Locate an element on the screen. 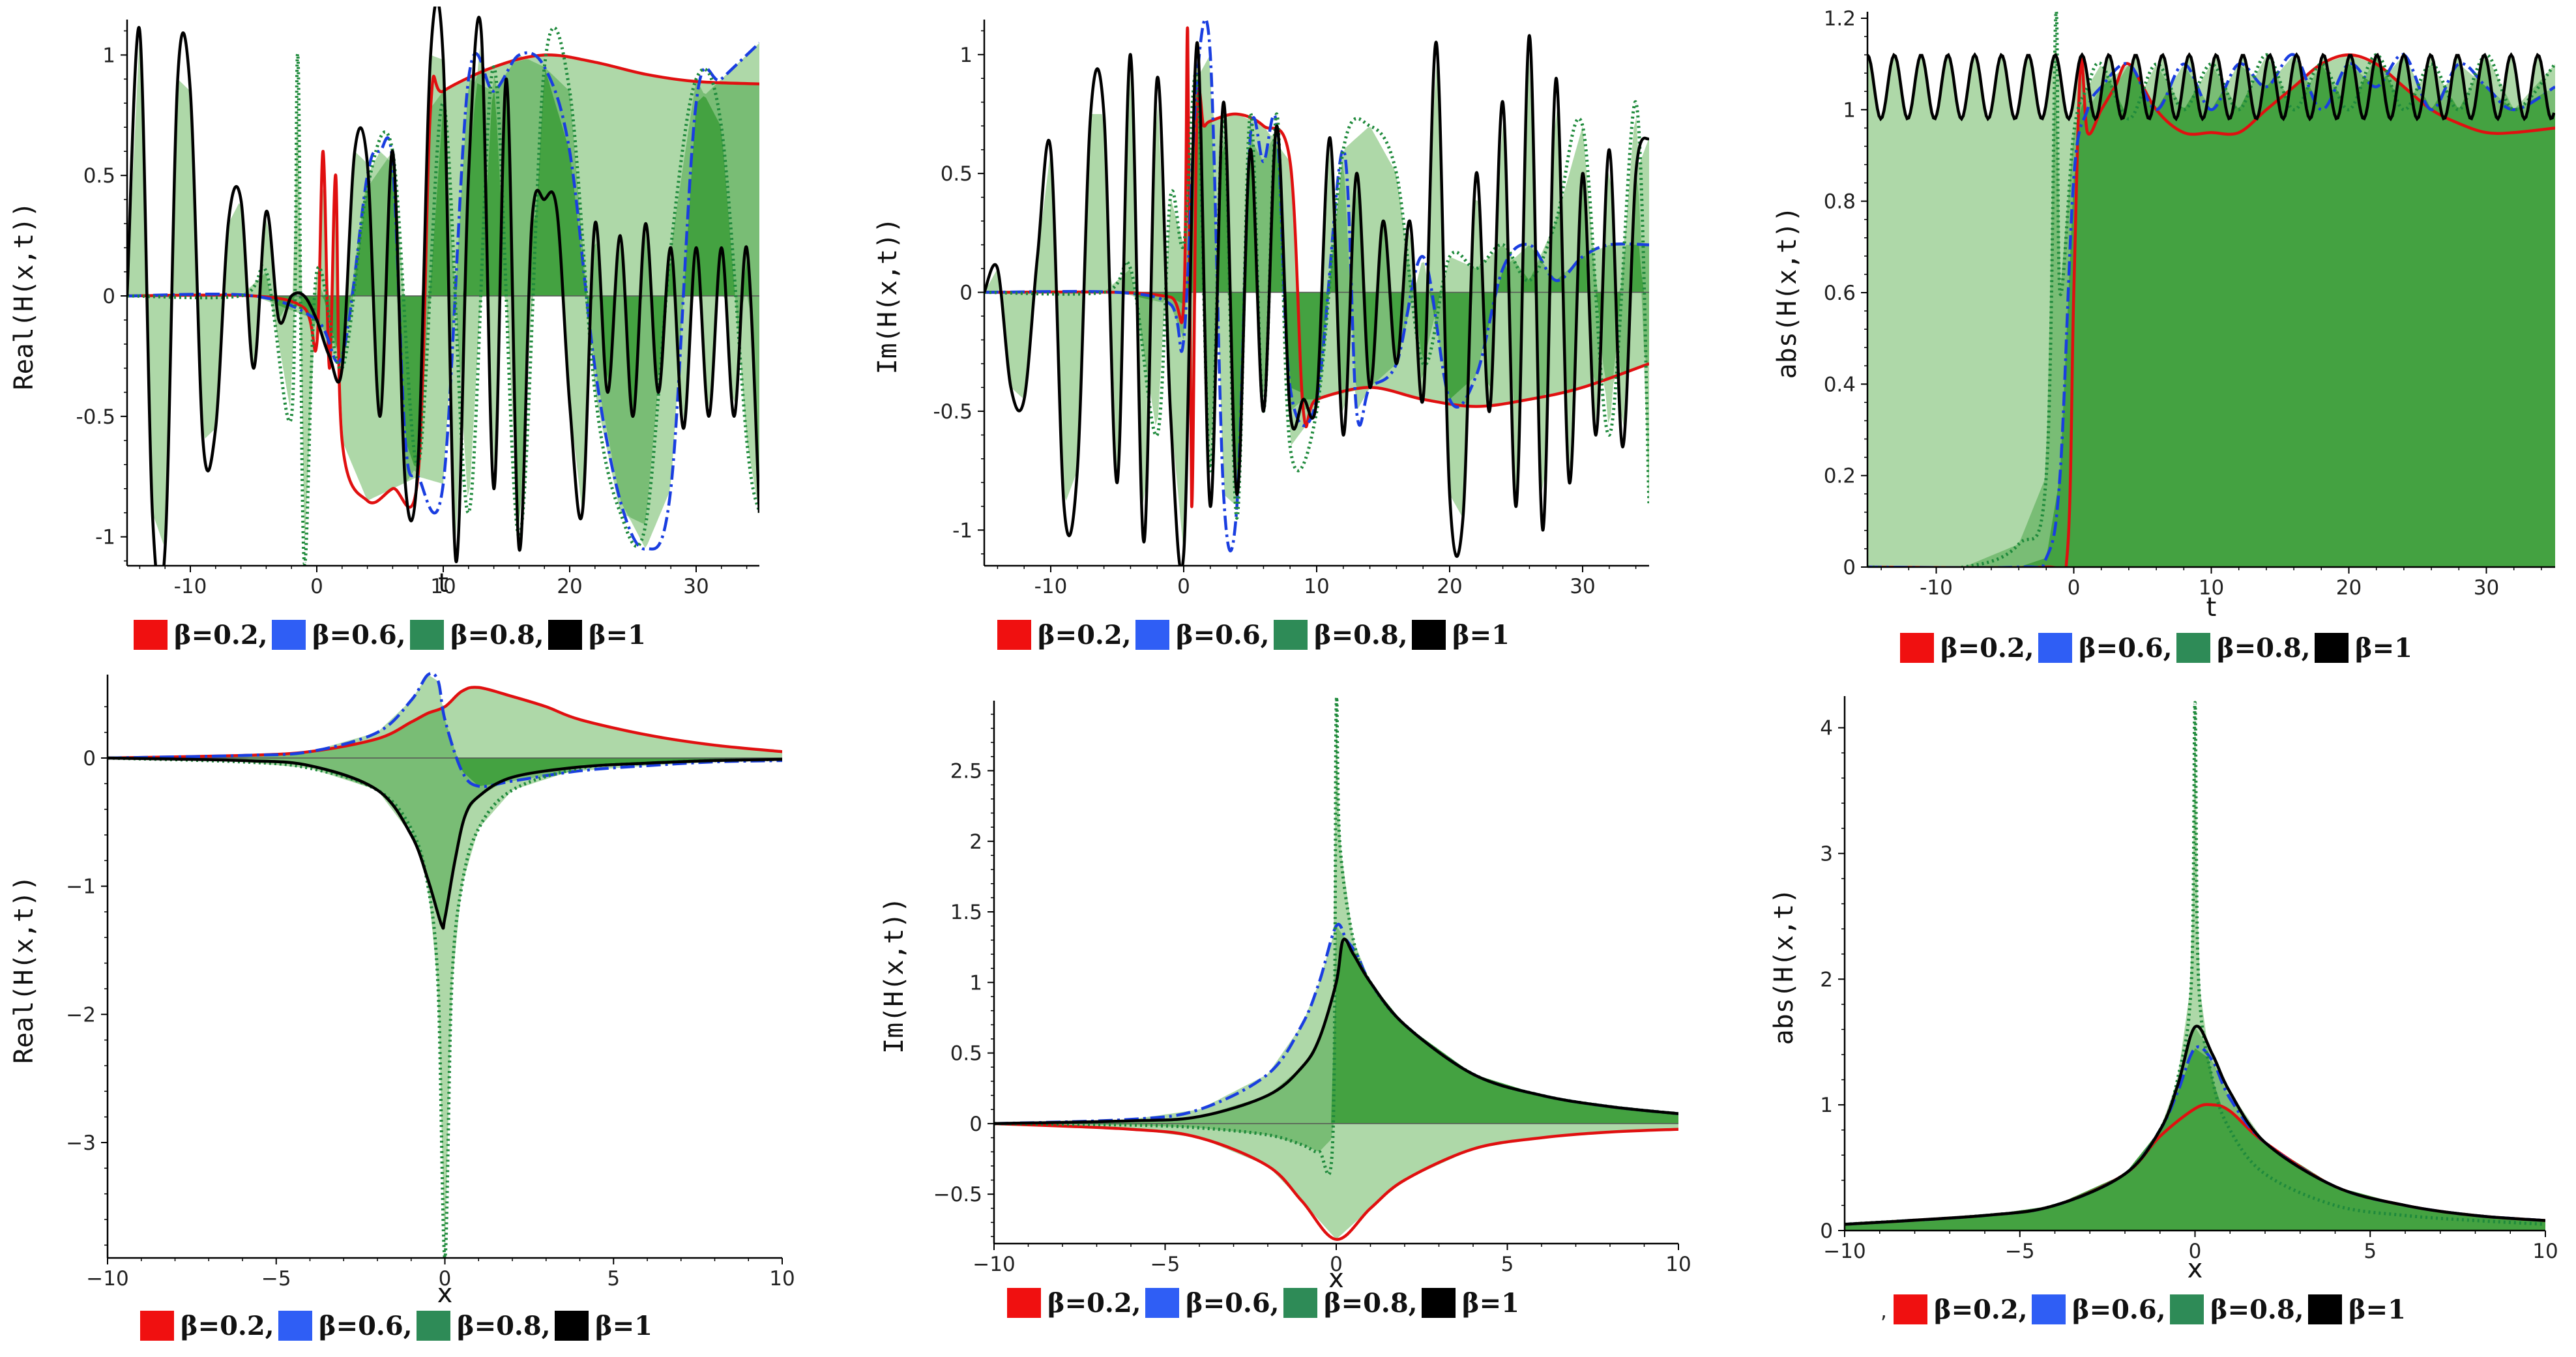  y-tick-label: 0.6 is located at coordinates (1840, 293).